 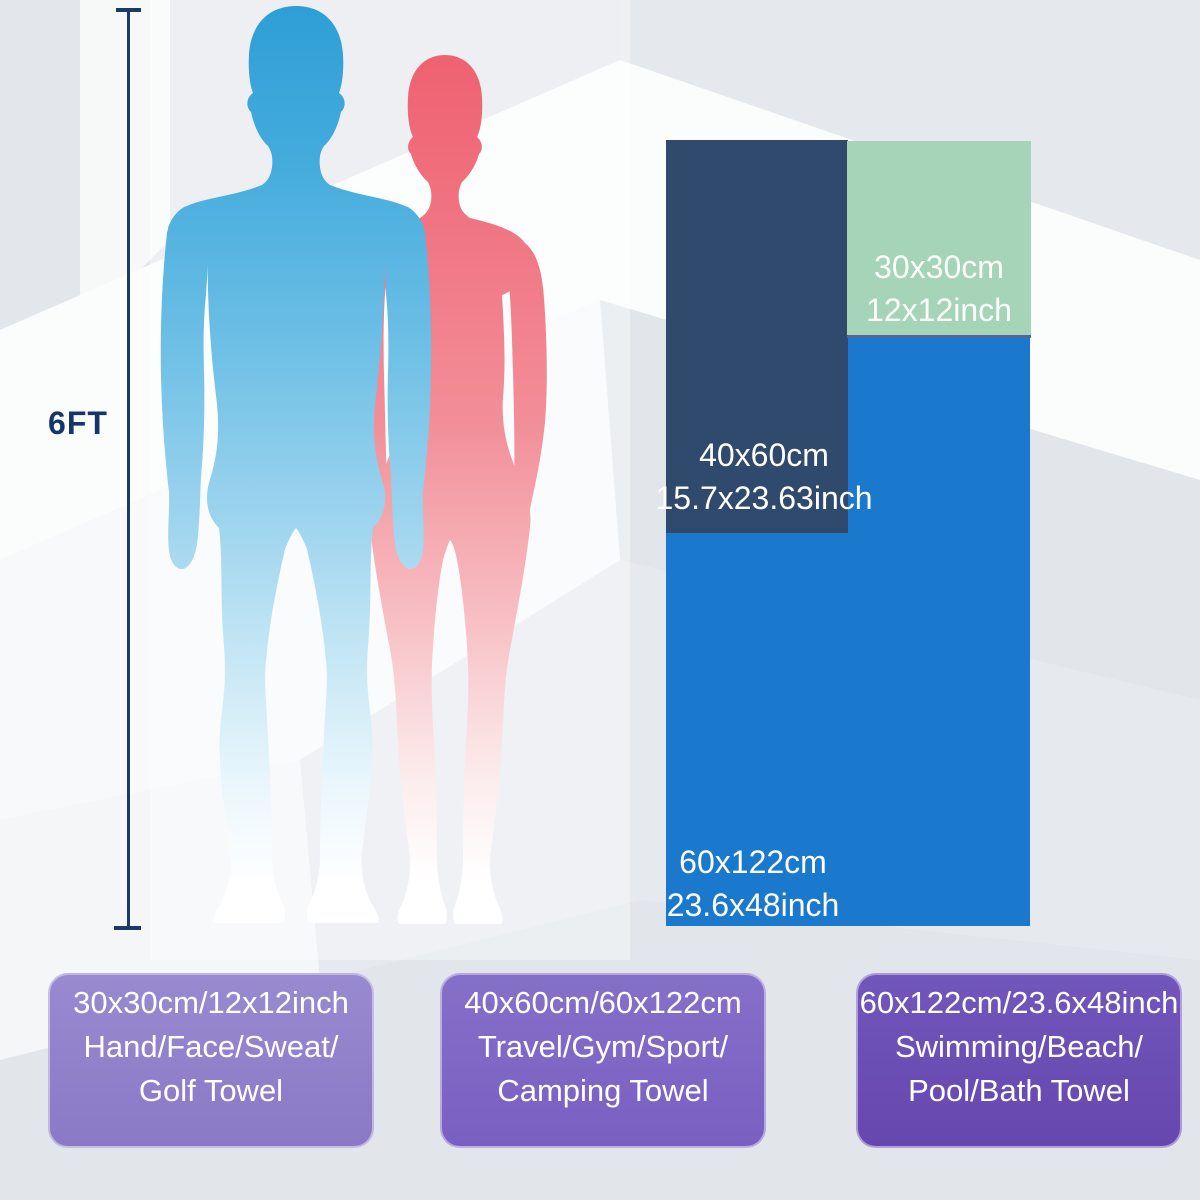 What do you see at coordinates (753, 884) in the screenshot?
I see `towel-label-60x122: 60x122cm 23.6x48inch` at bounding box center [753, 884].